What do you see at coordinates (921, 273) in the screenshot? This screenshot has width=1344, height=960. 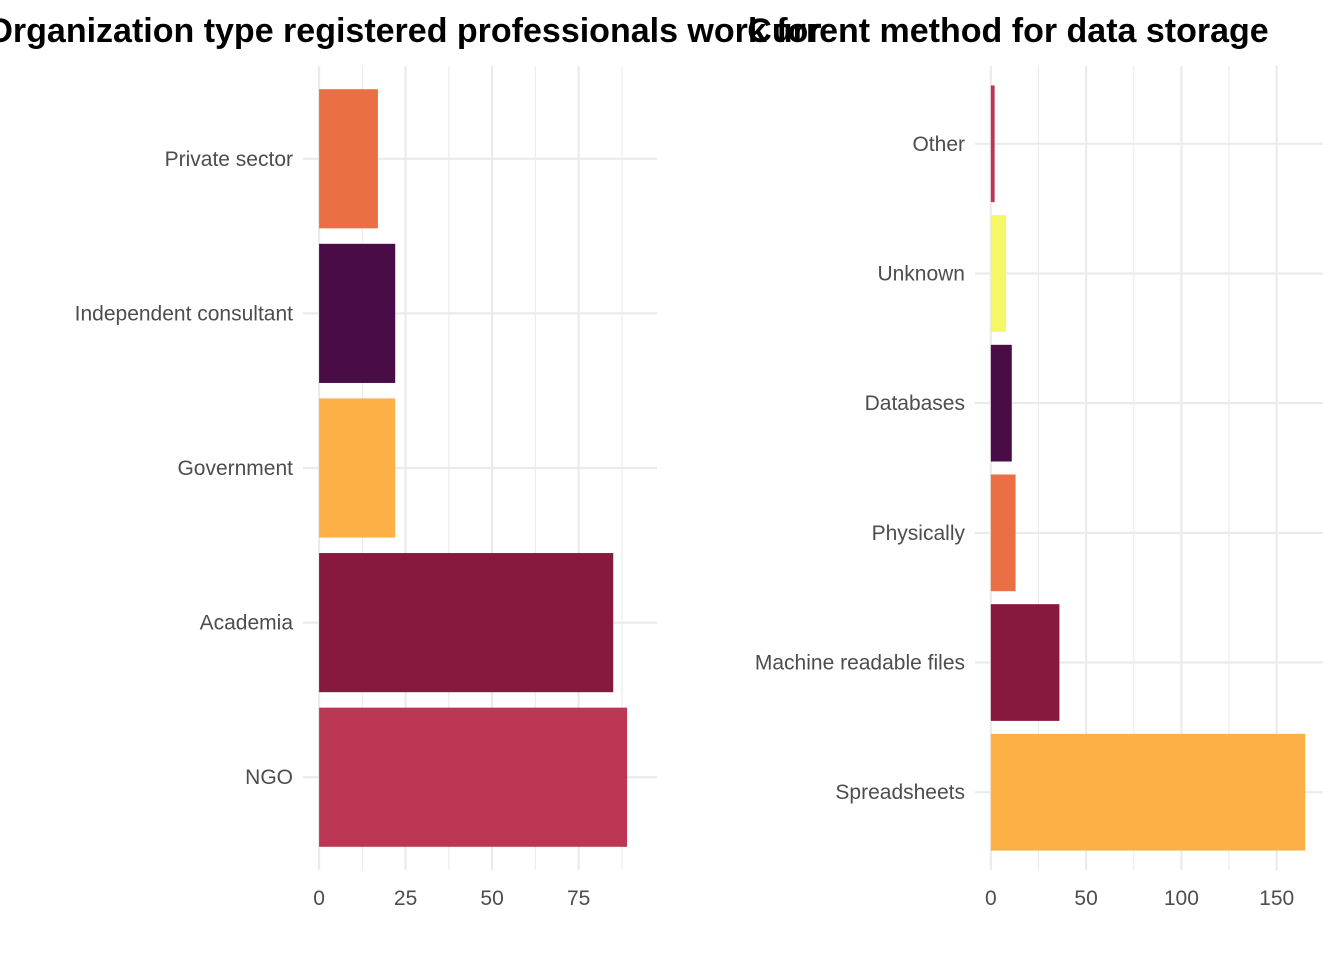 I see `category-label: Unknown` at bounding box center [921, 273].